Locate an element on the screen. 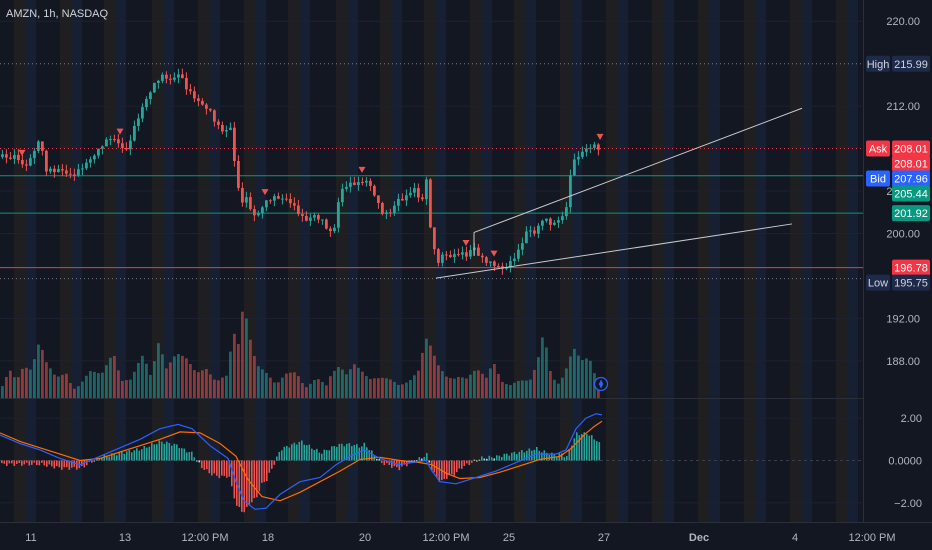 Image resolution: width=932 pixels, height=550 pixels. price-label-value: 207.96 is located at coordinates (911, 179).